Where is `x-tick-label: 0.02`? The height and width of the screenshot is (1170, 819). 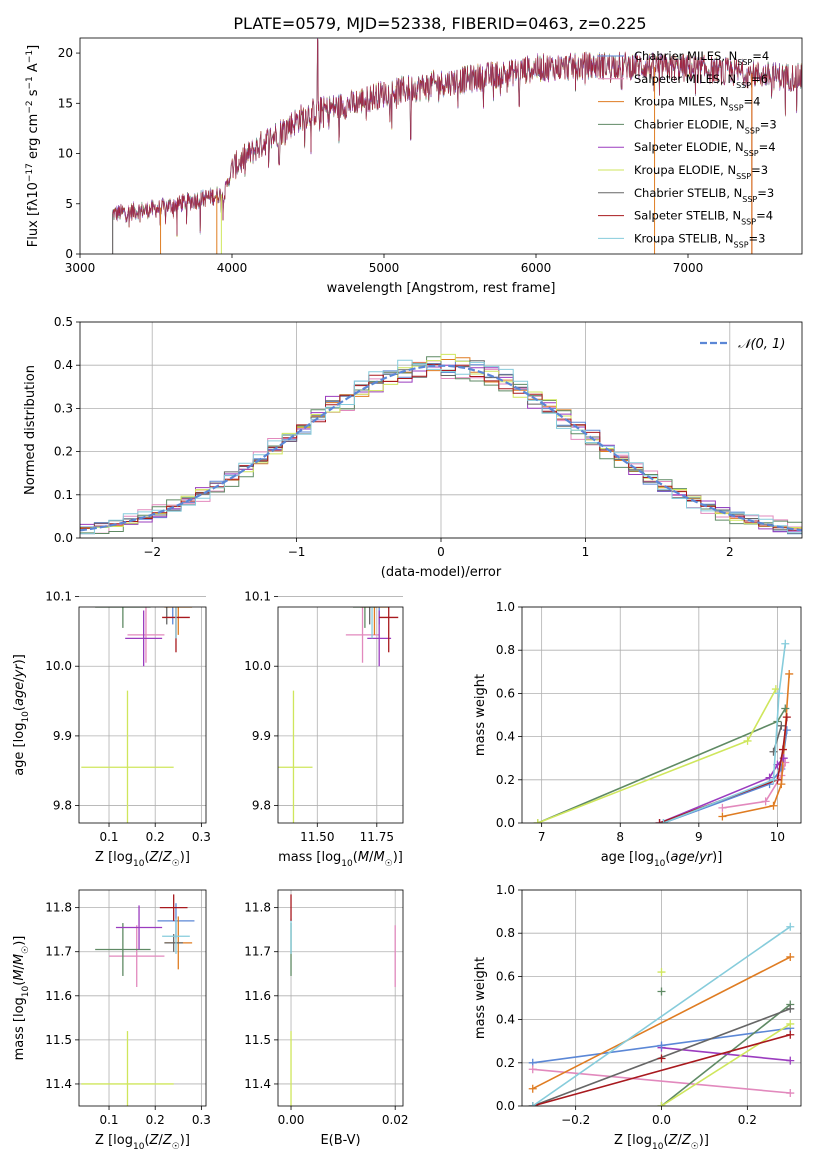 x-tick-label: 0.02 is located at coordinates (395, 1120).